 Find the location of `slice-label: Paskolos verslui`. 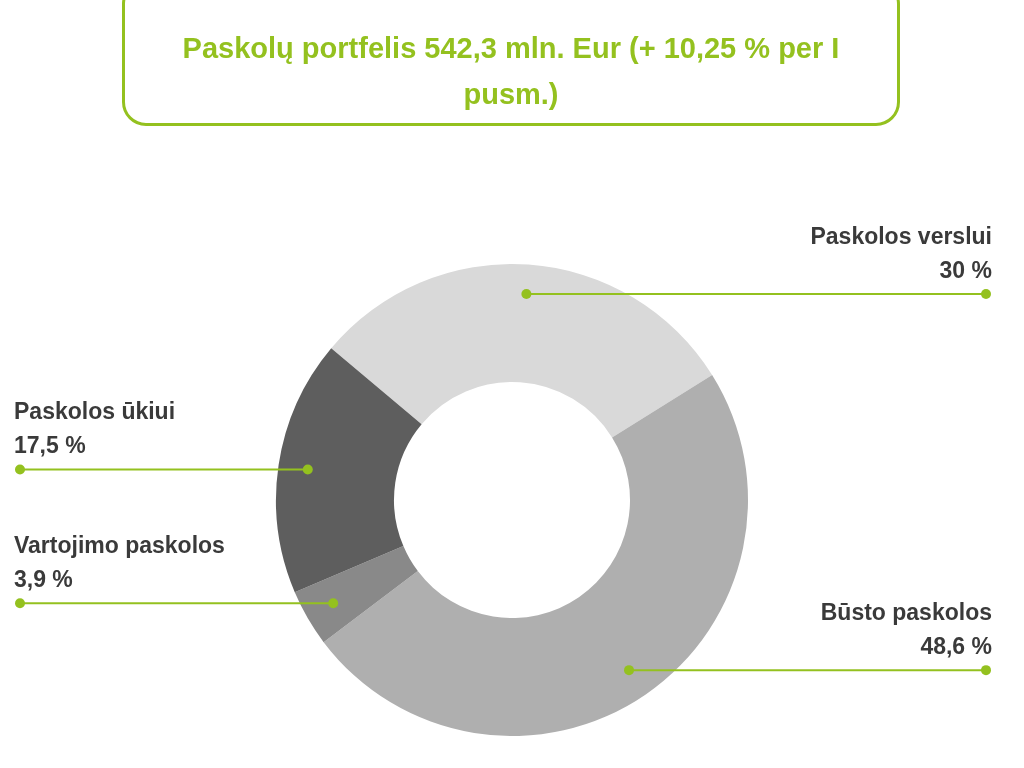

slice-label: Paskolos verslui is located at coordinates (901, 236).